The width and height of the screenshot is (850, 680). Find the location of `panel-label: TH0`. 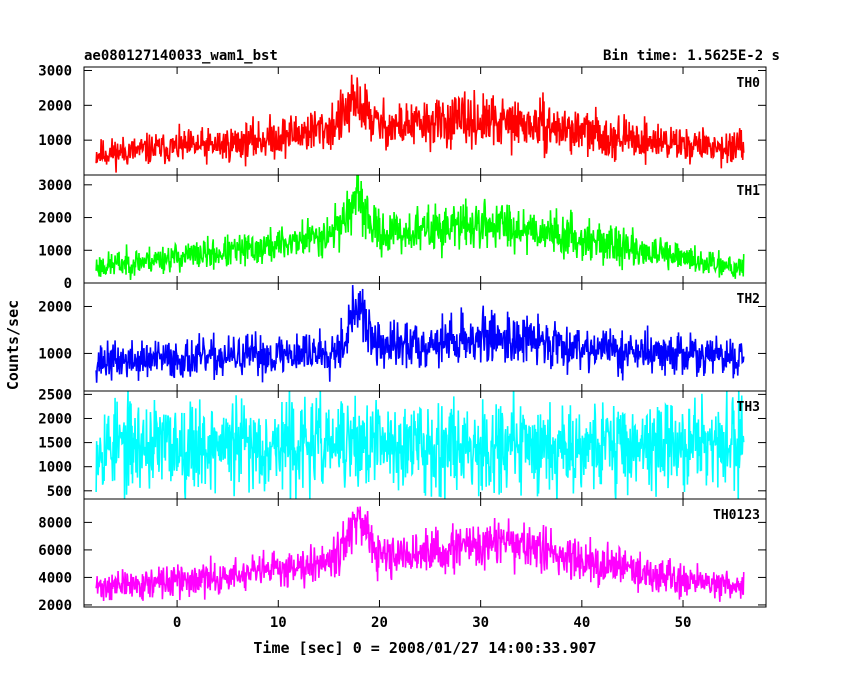

panel-label: TH0 is located at coordinates (749, 83).